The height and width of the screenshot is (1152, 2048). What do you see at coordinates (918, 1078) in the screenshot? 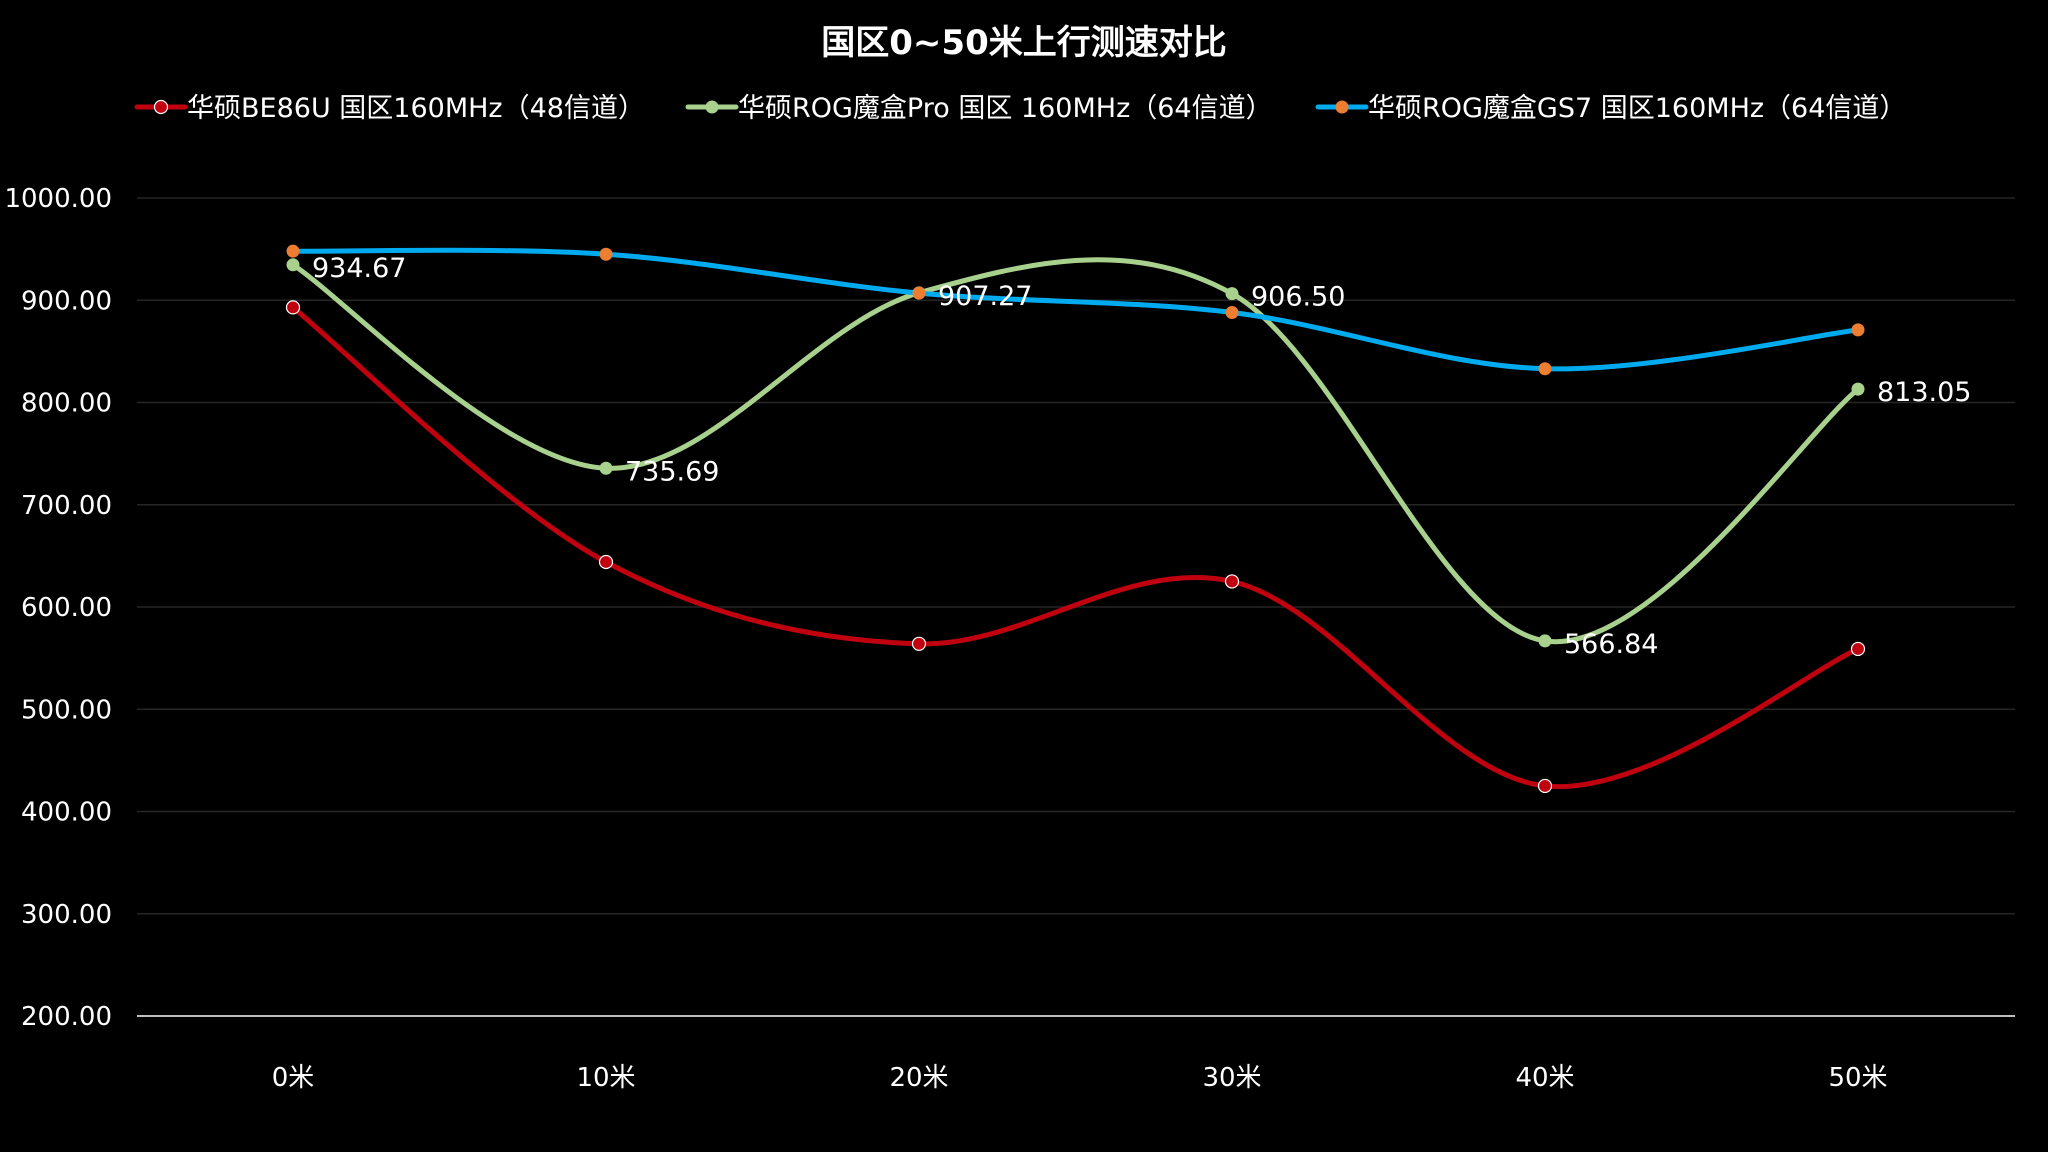
I see `x-tick-label: 20米` at bounding box center [918, 1078].